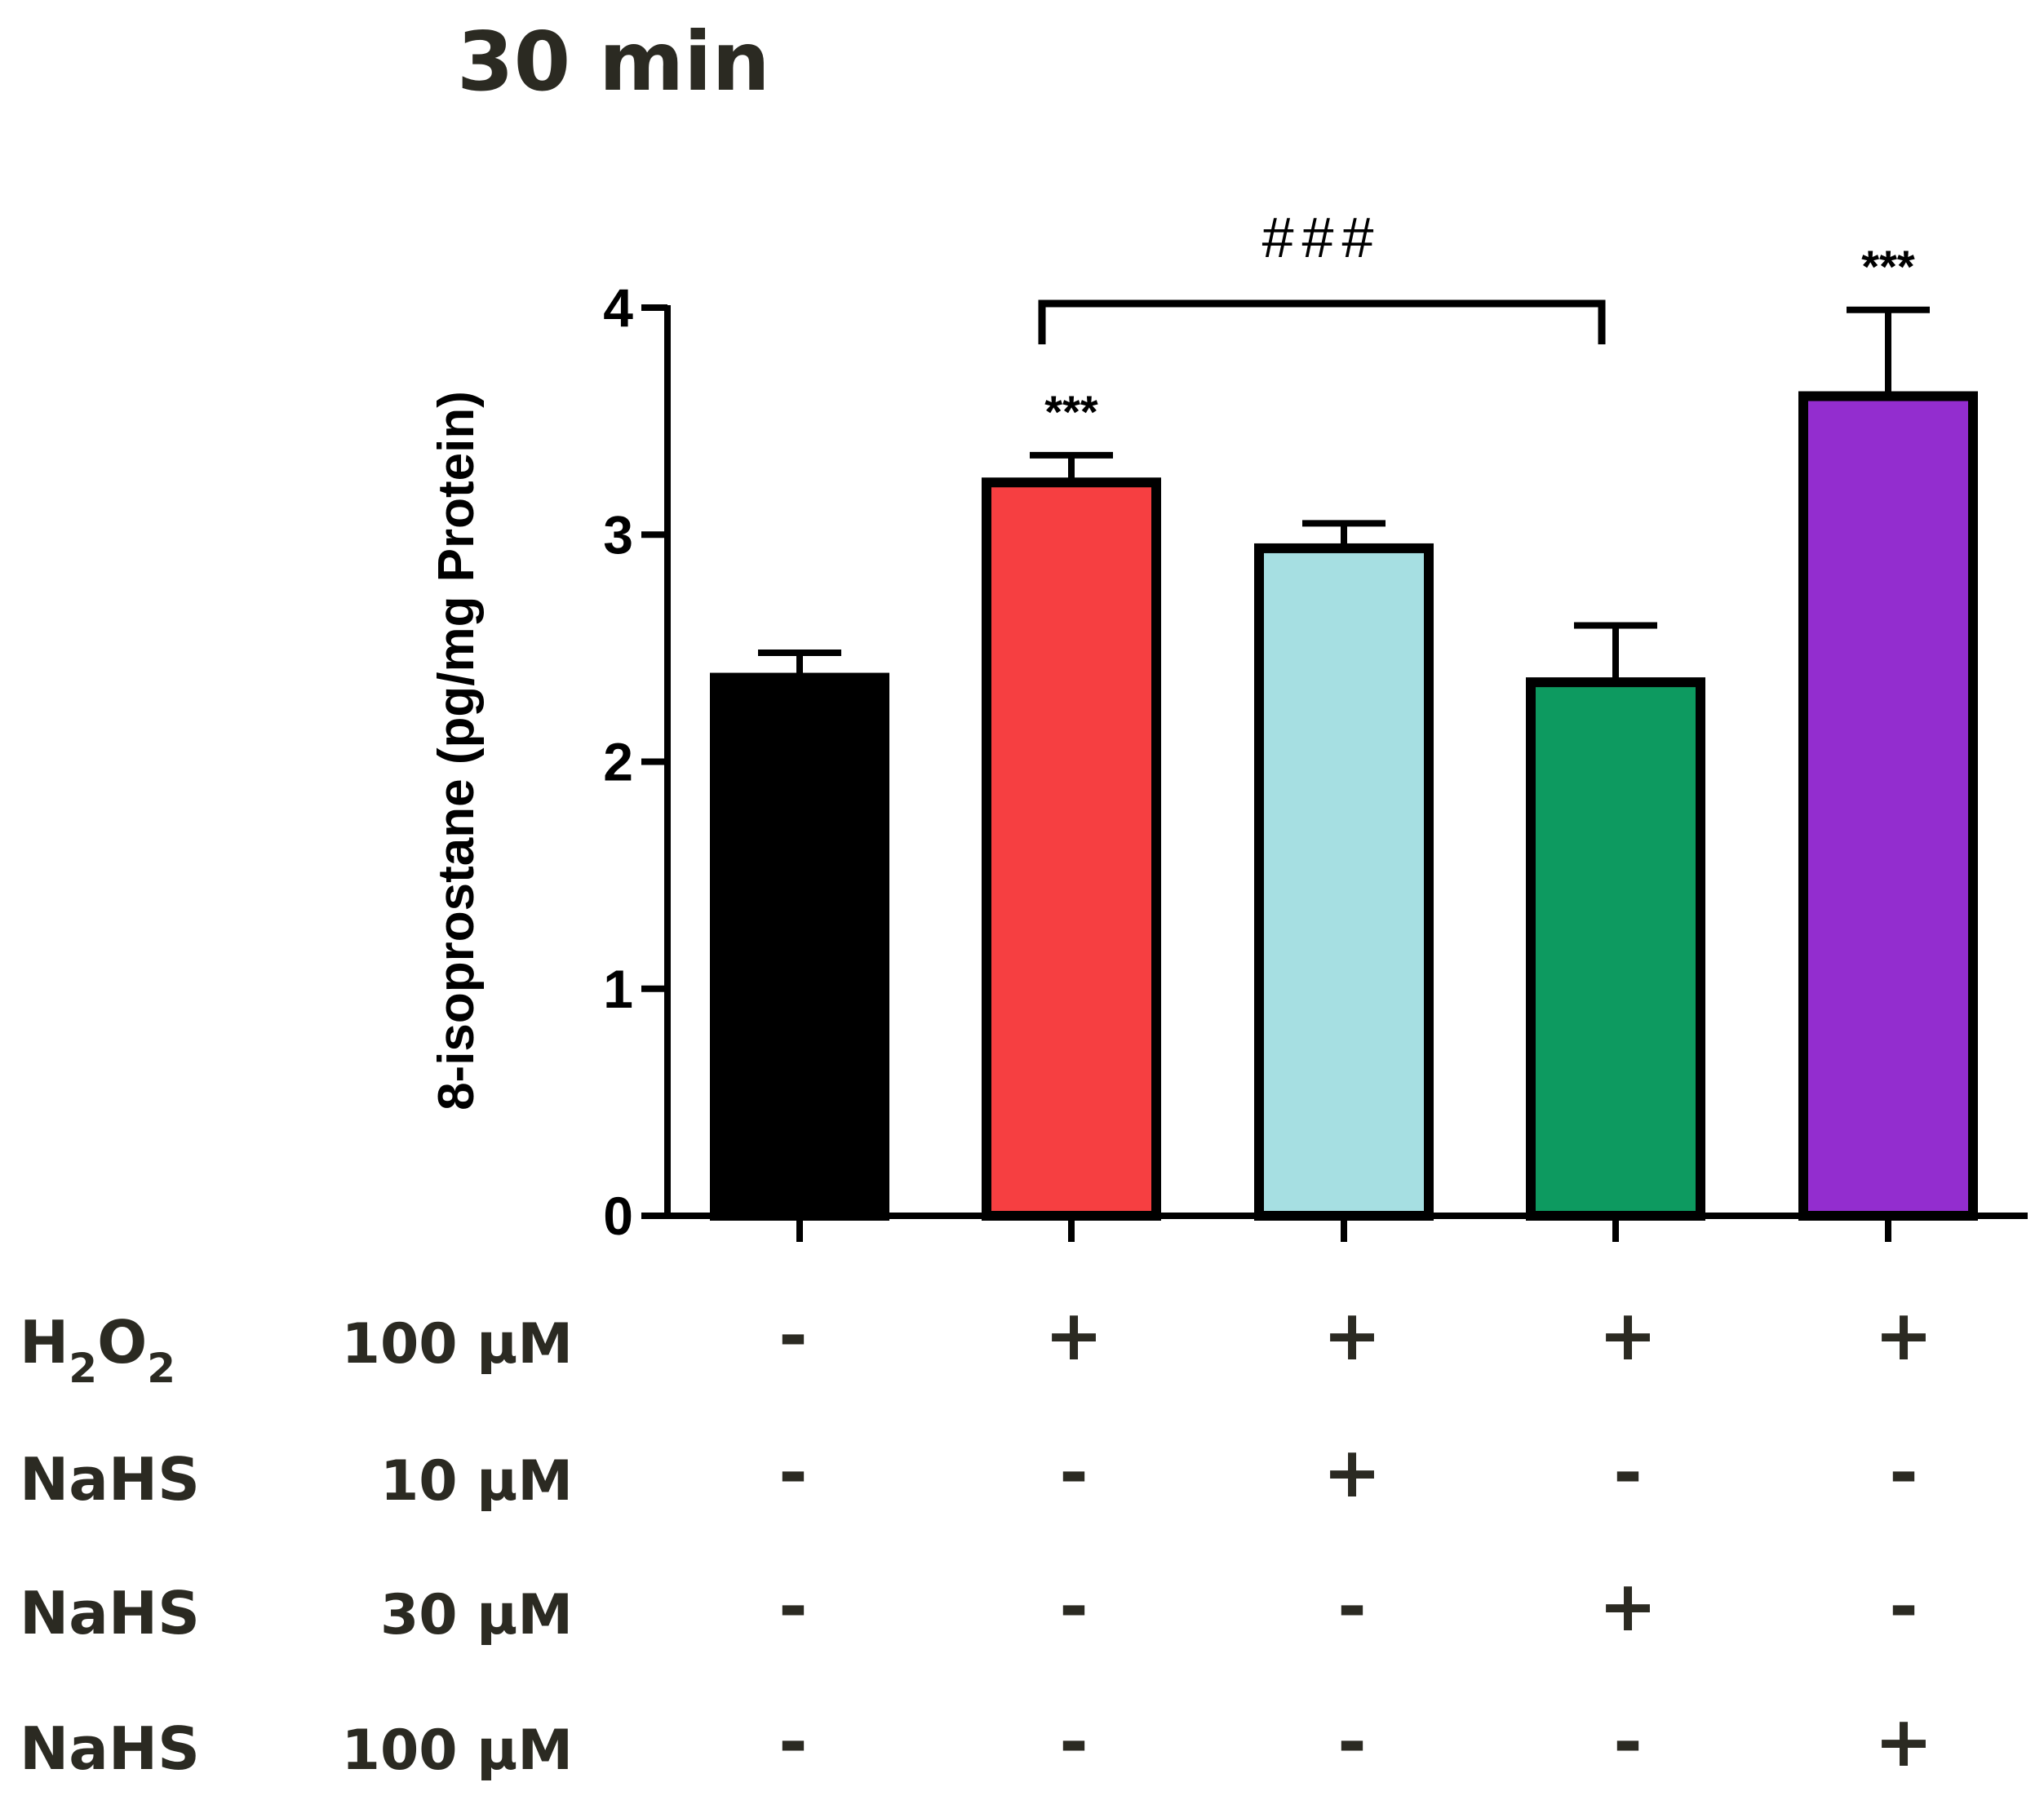 This screenshot has height=1809, width=2044. What do you see at coordinates (1322, 321) in the screenshot?
I see `comparison-bracket` at bounding box center [1322, 321].